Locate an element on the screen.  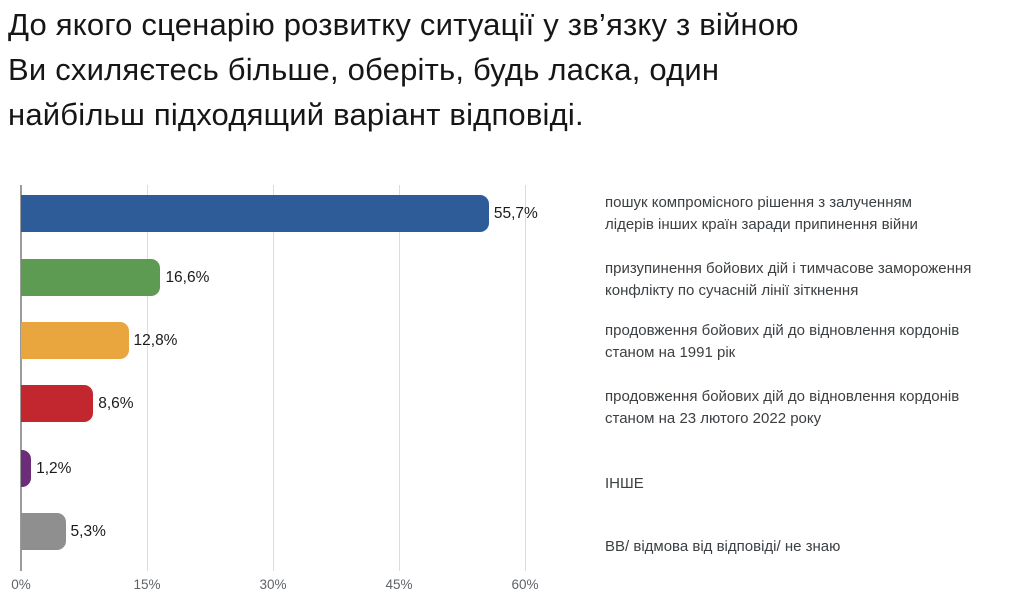
category-label-line: ВВ/ відмова від відповіді/ не знаю is located at coordinates (723, 546).